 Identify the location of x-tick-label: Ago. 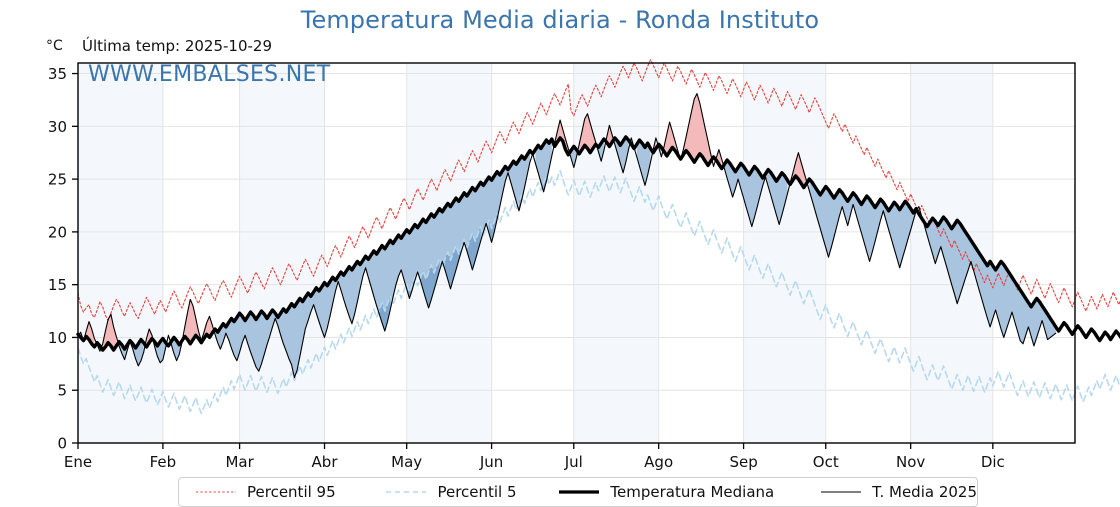
(658, 462).